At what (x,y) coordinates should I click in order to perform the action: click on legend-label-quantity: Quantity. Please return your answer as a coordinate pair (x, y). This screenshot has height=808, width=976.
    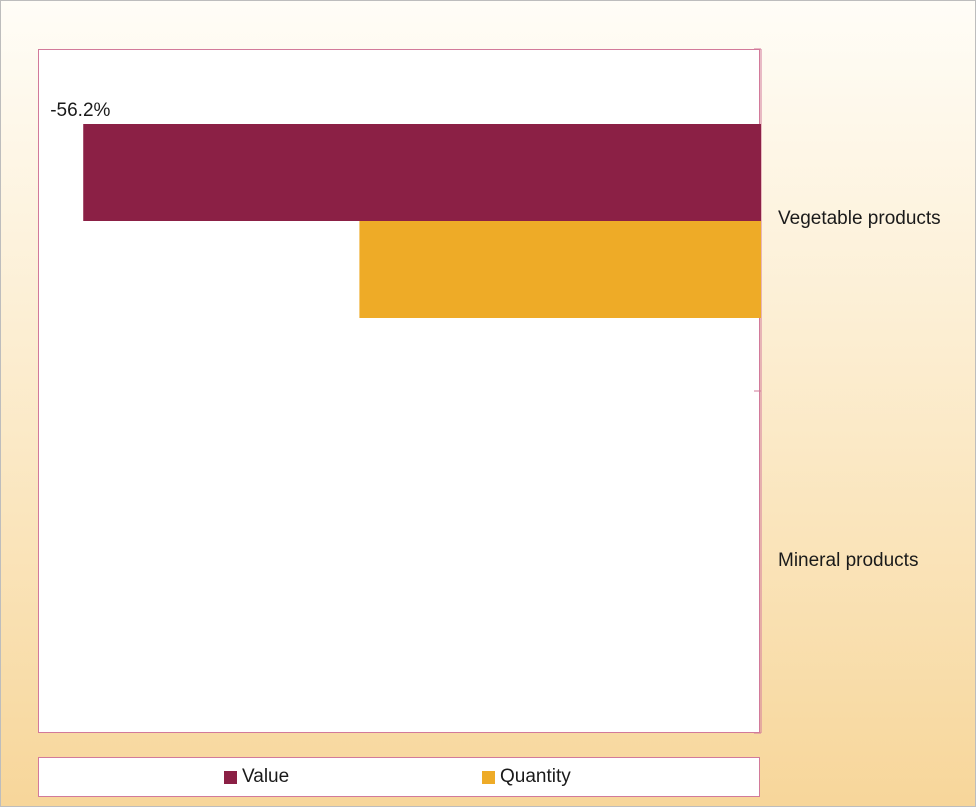
    Looking at the image, I should click on (535, 776).